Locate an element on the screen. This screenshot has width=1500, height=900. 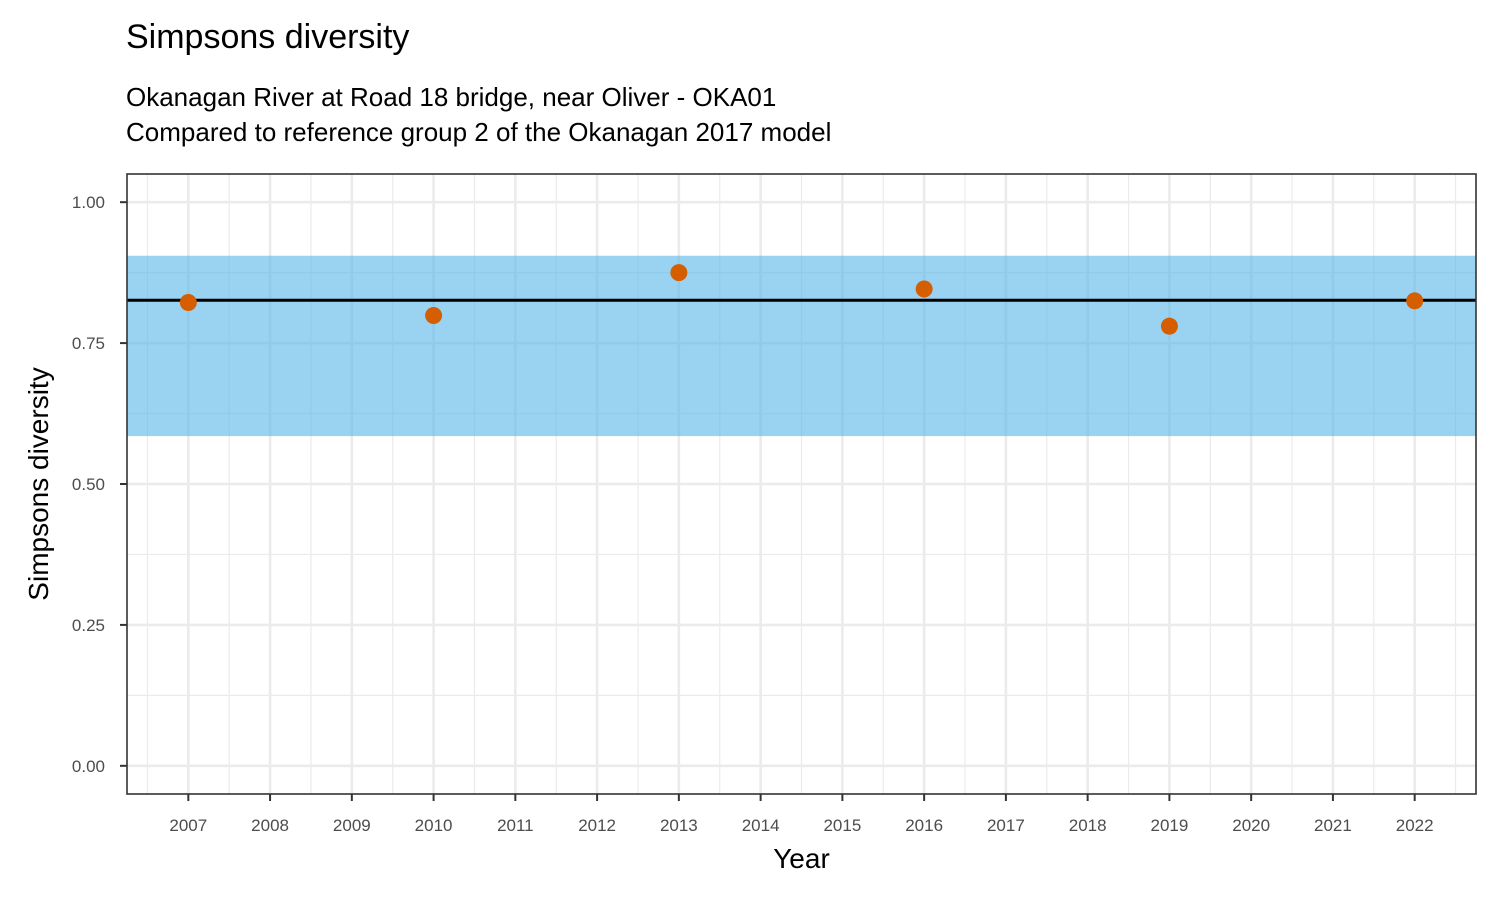
x-tick-label: 2007 is located at coordinates (188, 825).